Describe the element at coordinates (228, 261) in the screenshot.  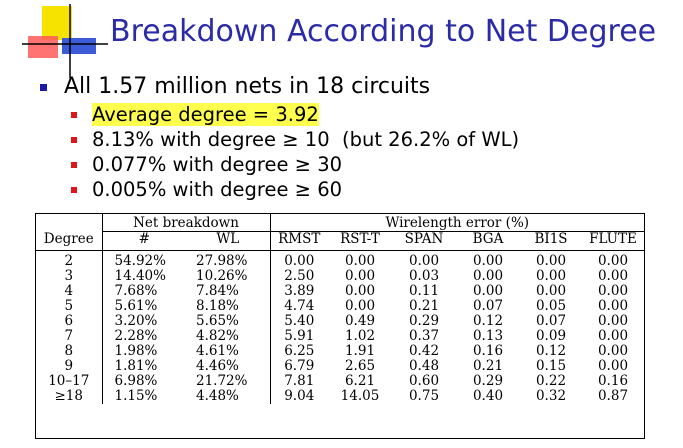
I see `table-cell: 27.98%` at that location.